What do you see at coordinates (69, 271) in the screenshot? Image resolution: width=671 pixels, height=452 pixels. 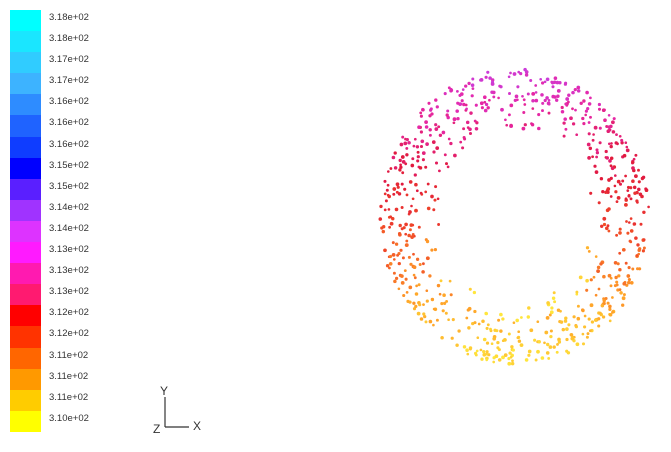 I see `colorbar-tick-label: 3.13e+02` at bounding box center [69, 271].